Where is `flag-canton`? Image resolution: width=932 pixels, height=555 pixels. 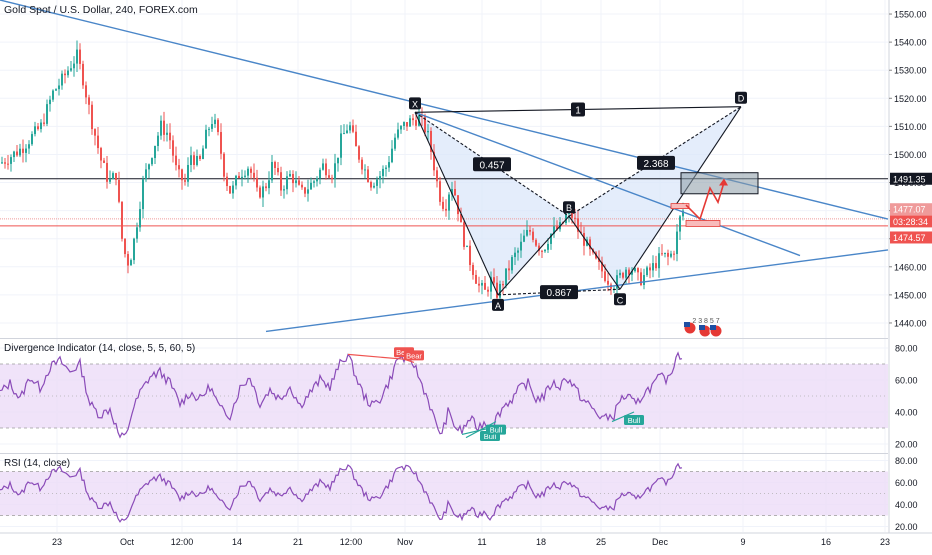 flag-canton is located at coordinates (702, 327).